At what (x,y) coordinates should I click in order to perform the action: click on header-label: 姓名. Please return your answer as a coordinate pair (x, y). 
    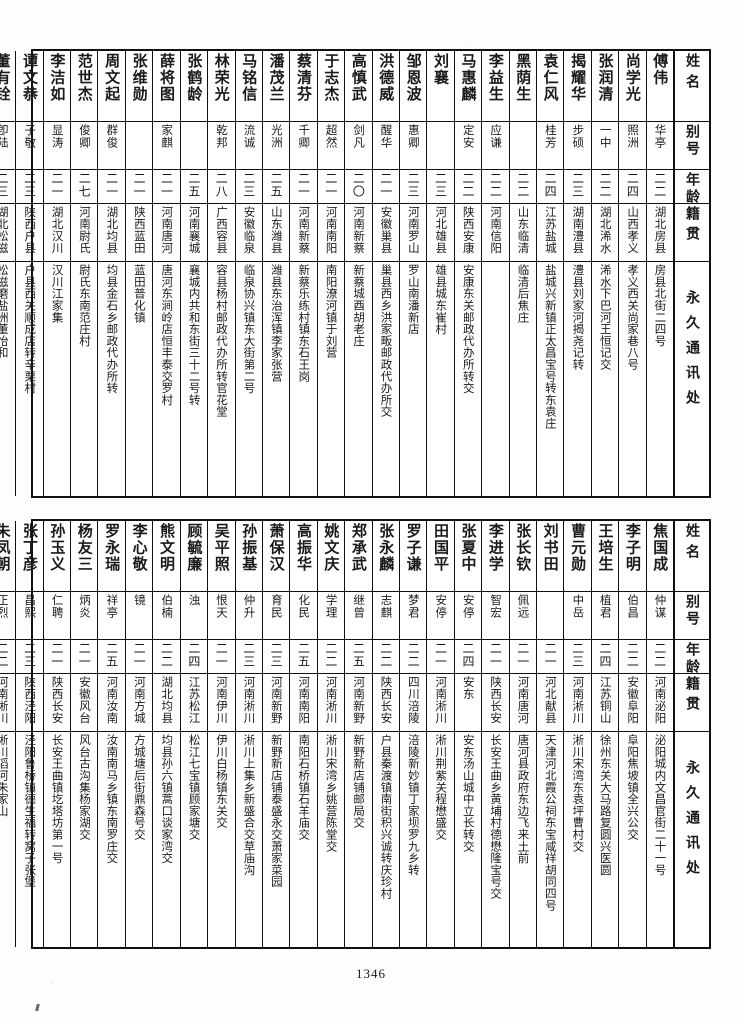
    Looking at the image, I should click on (692, 74).